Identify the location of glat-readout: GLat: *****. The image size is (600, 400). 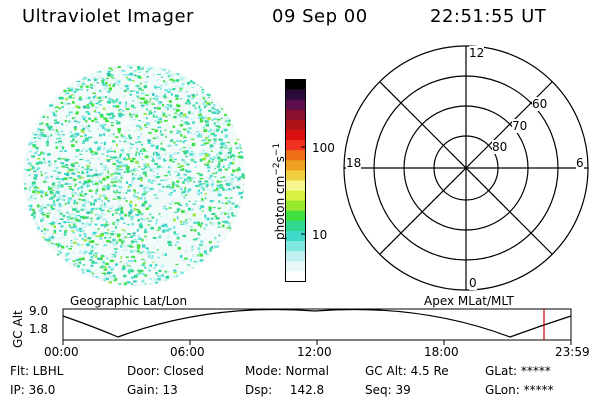
(518, 371).